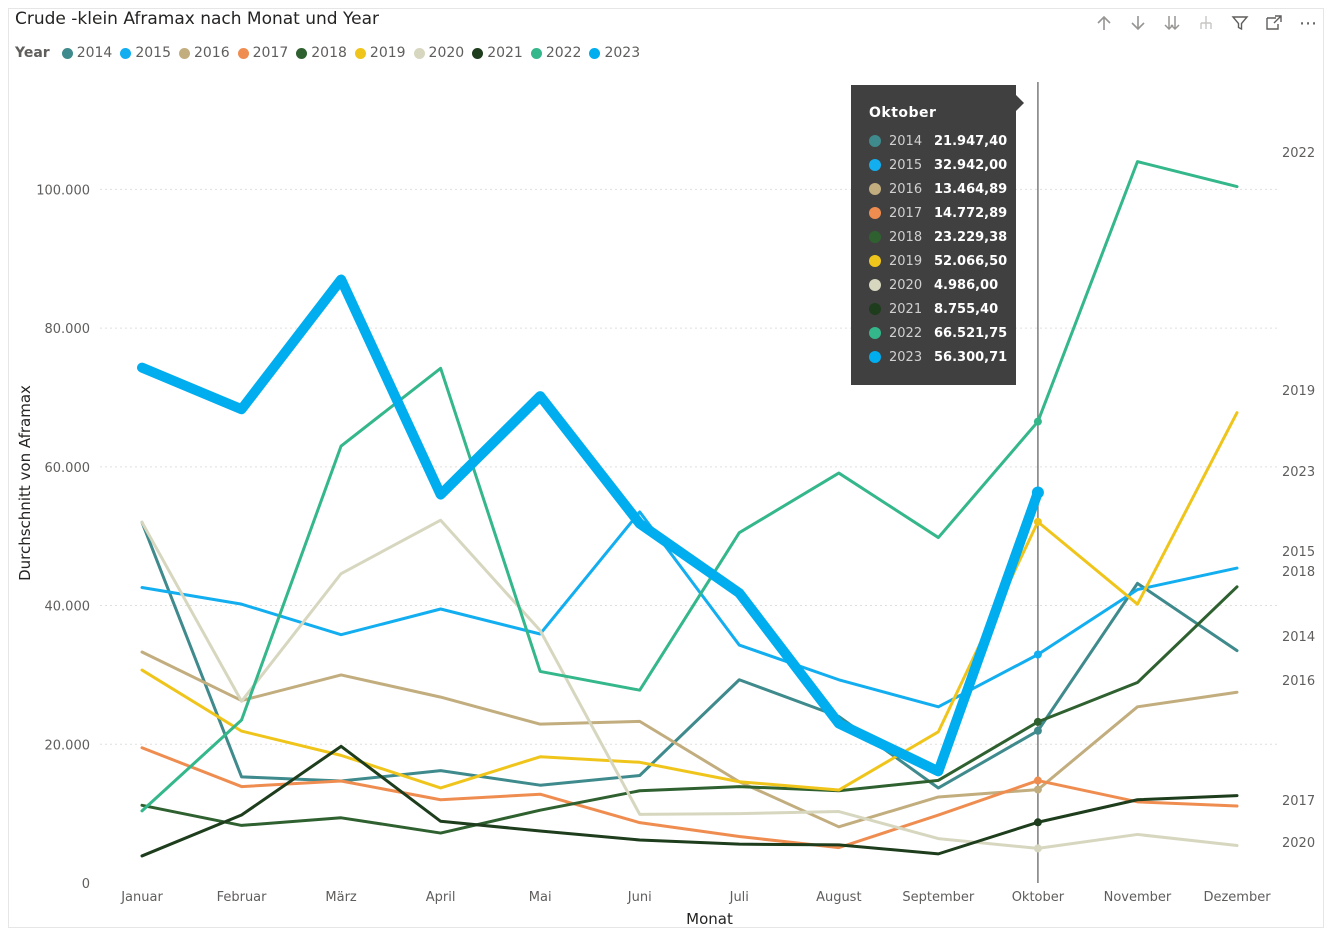  Describe the element at coordinates (906, 357) in the screenshot. I see `tooltip-year: 2023` at that location.